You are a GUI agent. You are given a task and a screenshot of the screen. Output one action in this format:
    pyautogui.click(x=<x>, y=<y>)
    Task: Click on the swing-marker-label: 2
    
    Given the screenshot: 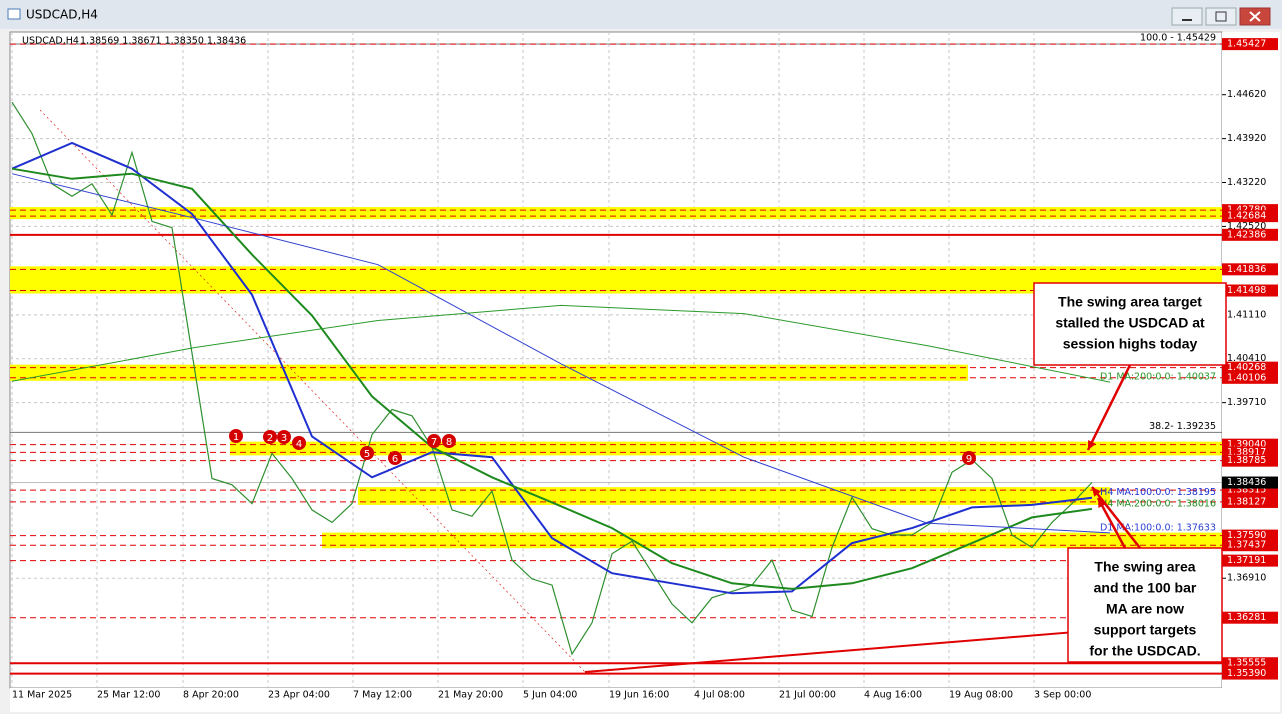 What is the action you would take?
    pyautogui.click(x=270, y=438)
    